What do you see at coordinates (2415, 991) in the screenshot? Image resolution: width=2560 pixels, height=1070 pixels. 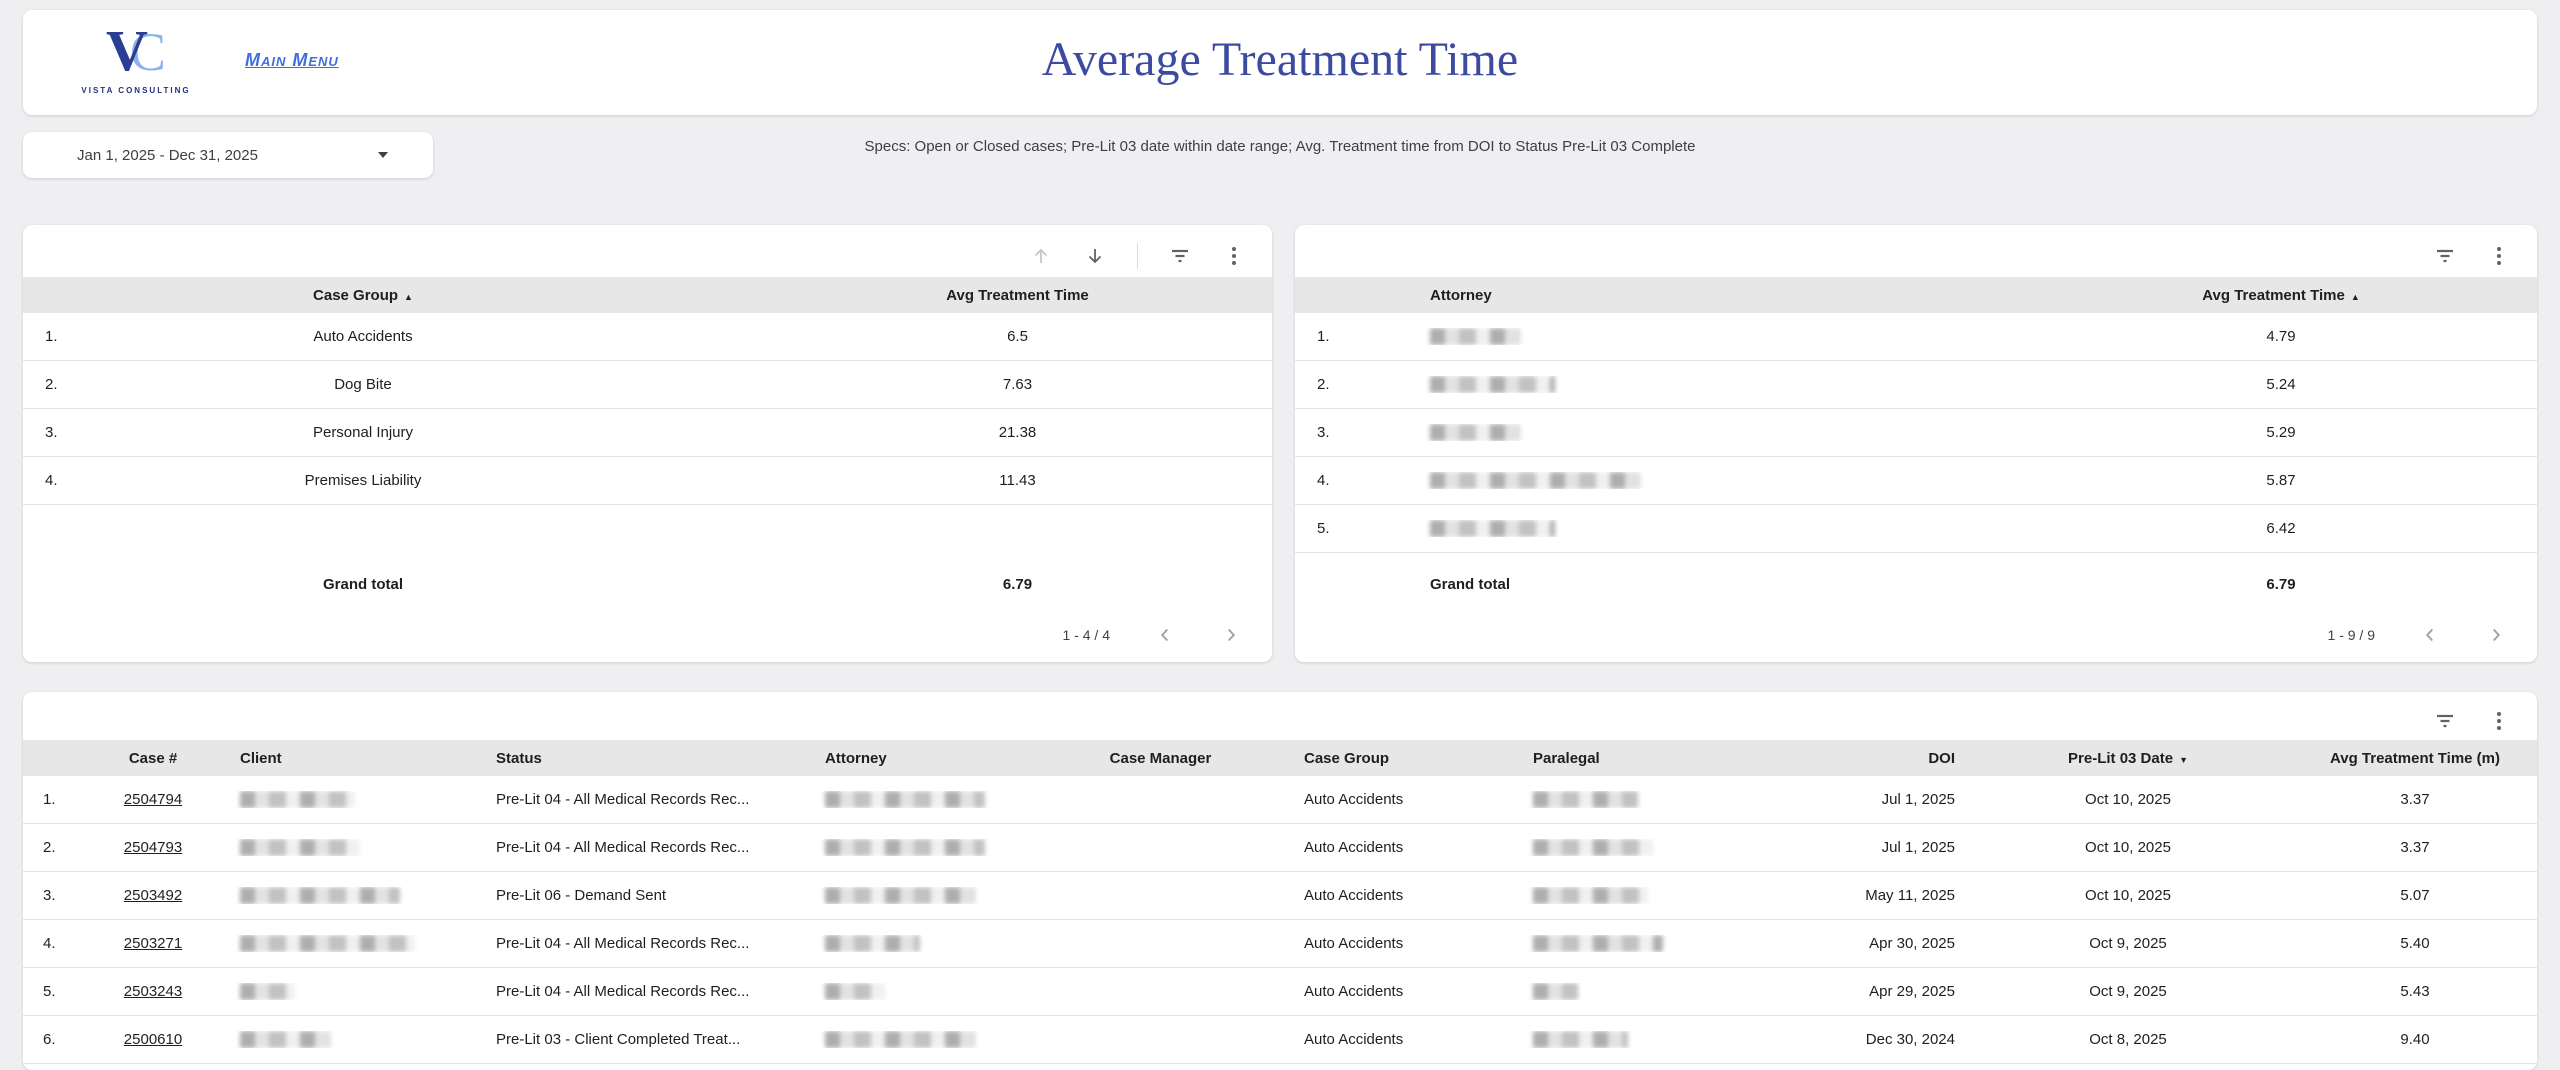 I see `avg-treatment-time-cell: 5.43` at bounding box center [2415, 991].